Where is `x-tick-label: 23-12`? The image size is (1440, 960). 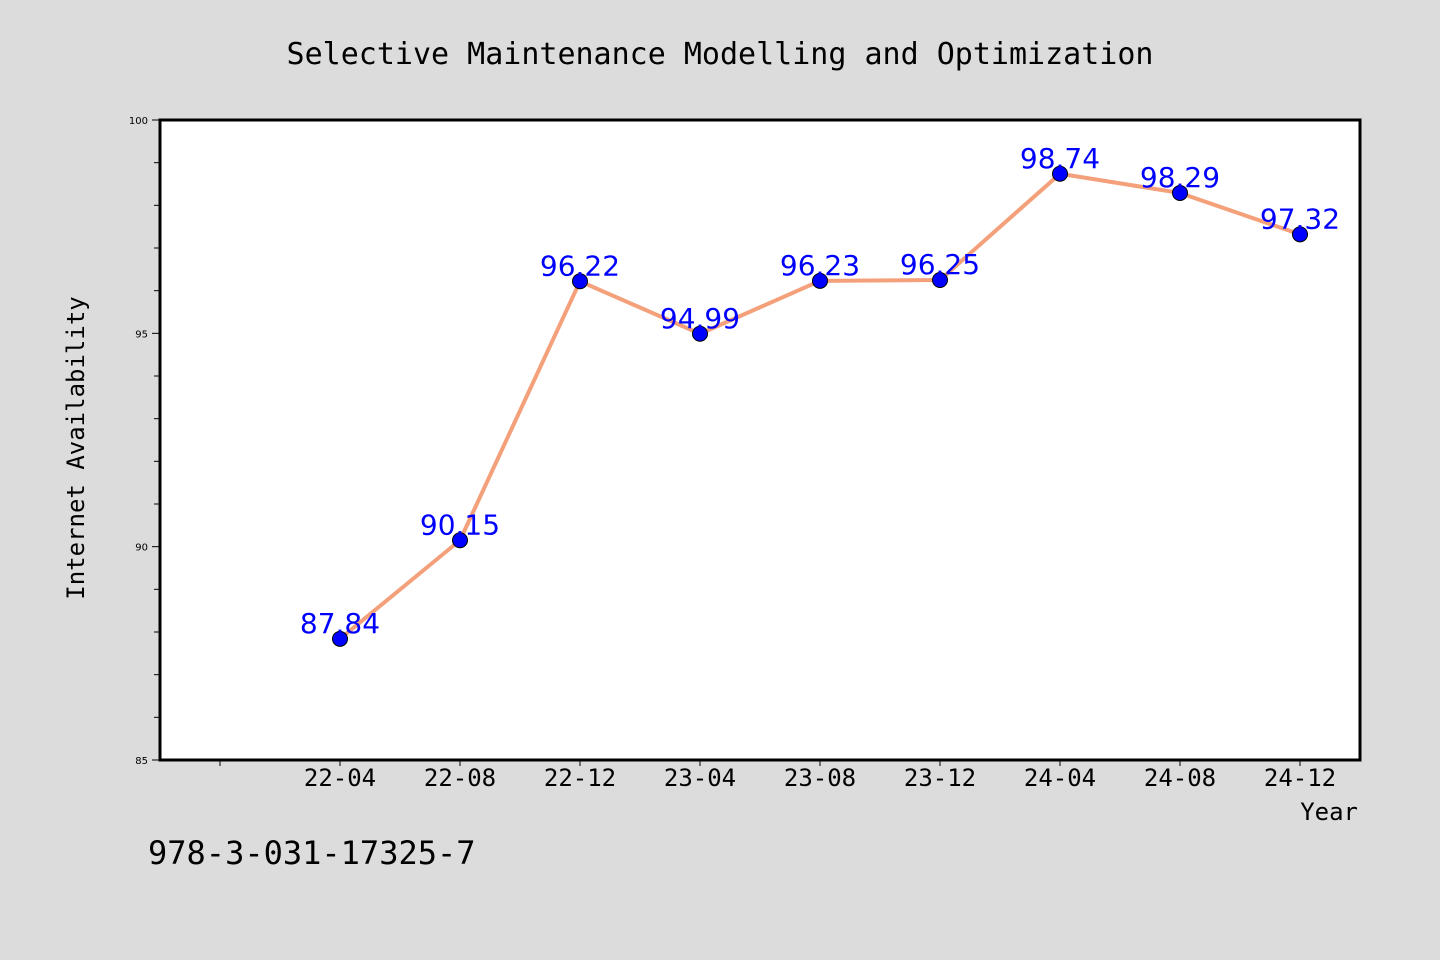
x-tick-label: 23-12 is located at coordinates (940, 778).